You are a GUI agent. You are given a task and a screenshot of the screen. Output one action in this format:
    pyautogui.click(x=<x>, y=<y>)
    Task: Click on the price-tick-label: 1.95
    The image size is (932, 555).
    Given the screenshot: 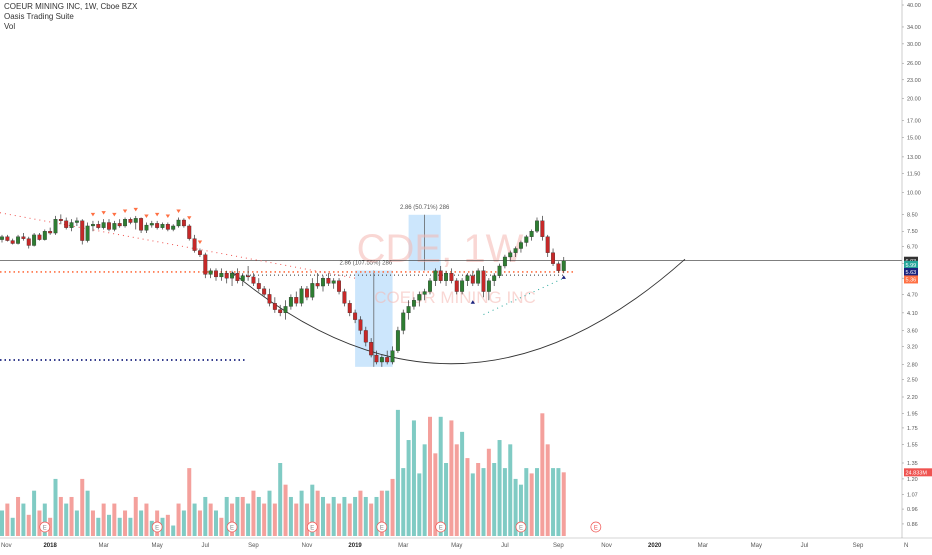 What is the action you would take?
    pyautogui.click(x=912, y=414)
    